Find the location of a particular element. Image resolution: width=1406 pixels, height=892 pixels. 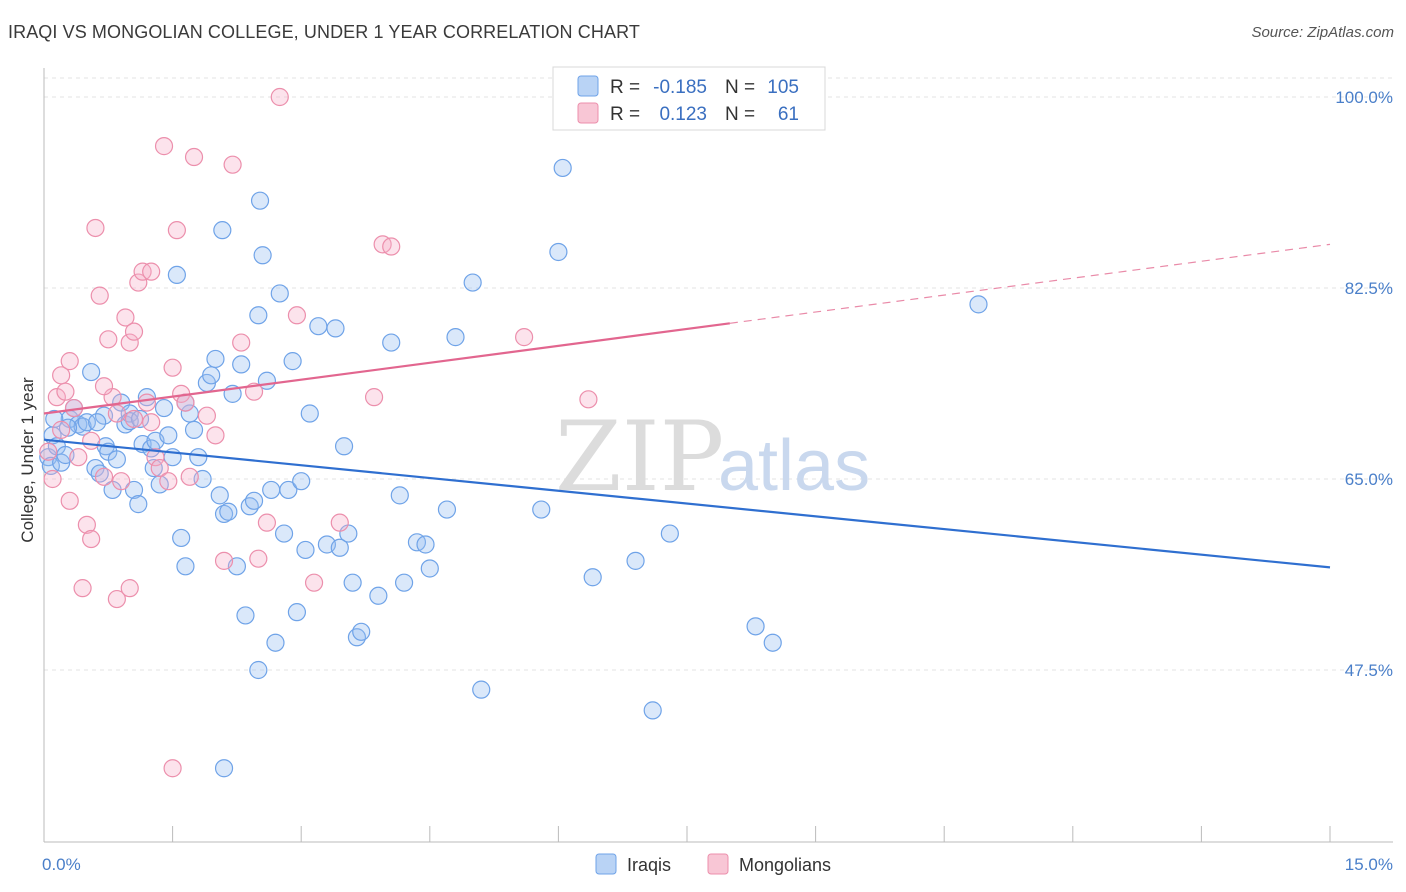

legend-r-label: R = is located at coordinates (625, 87).